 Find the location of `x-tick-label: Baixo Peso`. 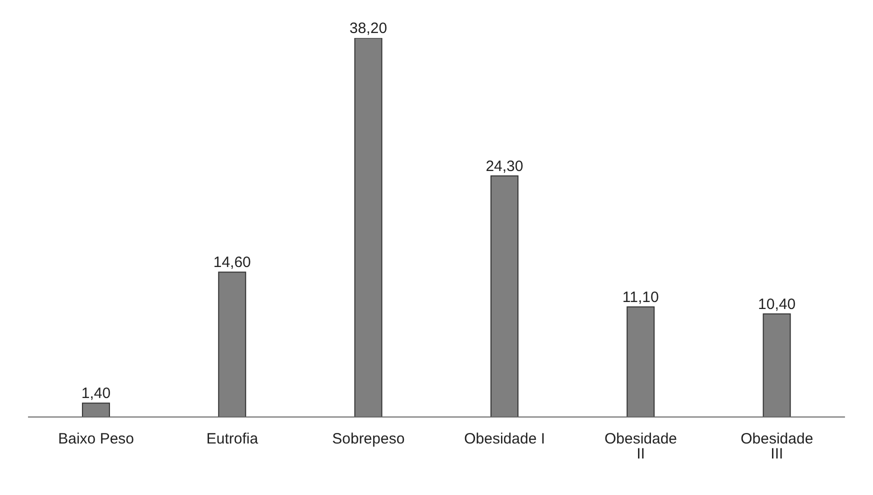

x-tick-label: Baixo Peso is located at coordinates (96, 439).